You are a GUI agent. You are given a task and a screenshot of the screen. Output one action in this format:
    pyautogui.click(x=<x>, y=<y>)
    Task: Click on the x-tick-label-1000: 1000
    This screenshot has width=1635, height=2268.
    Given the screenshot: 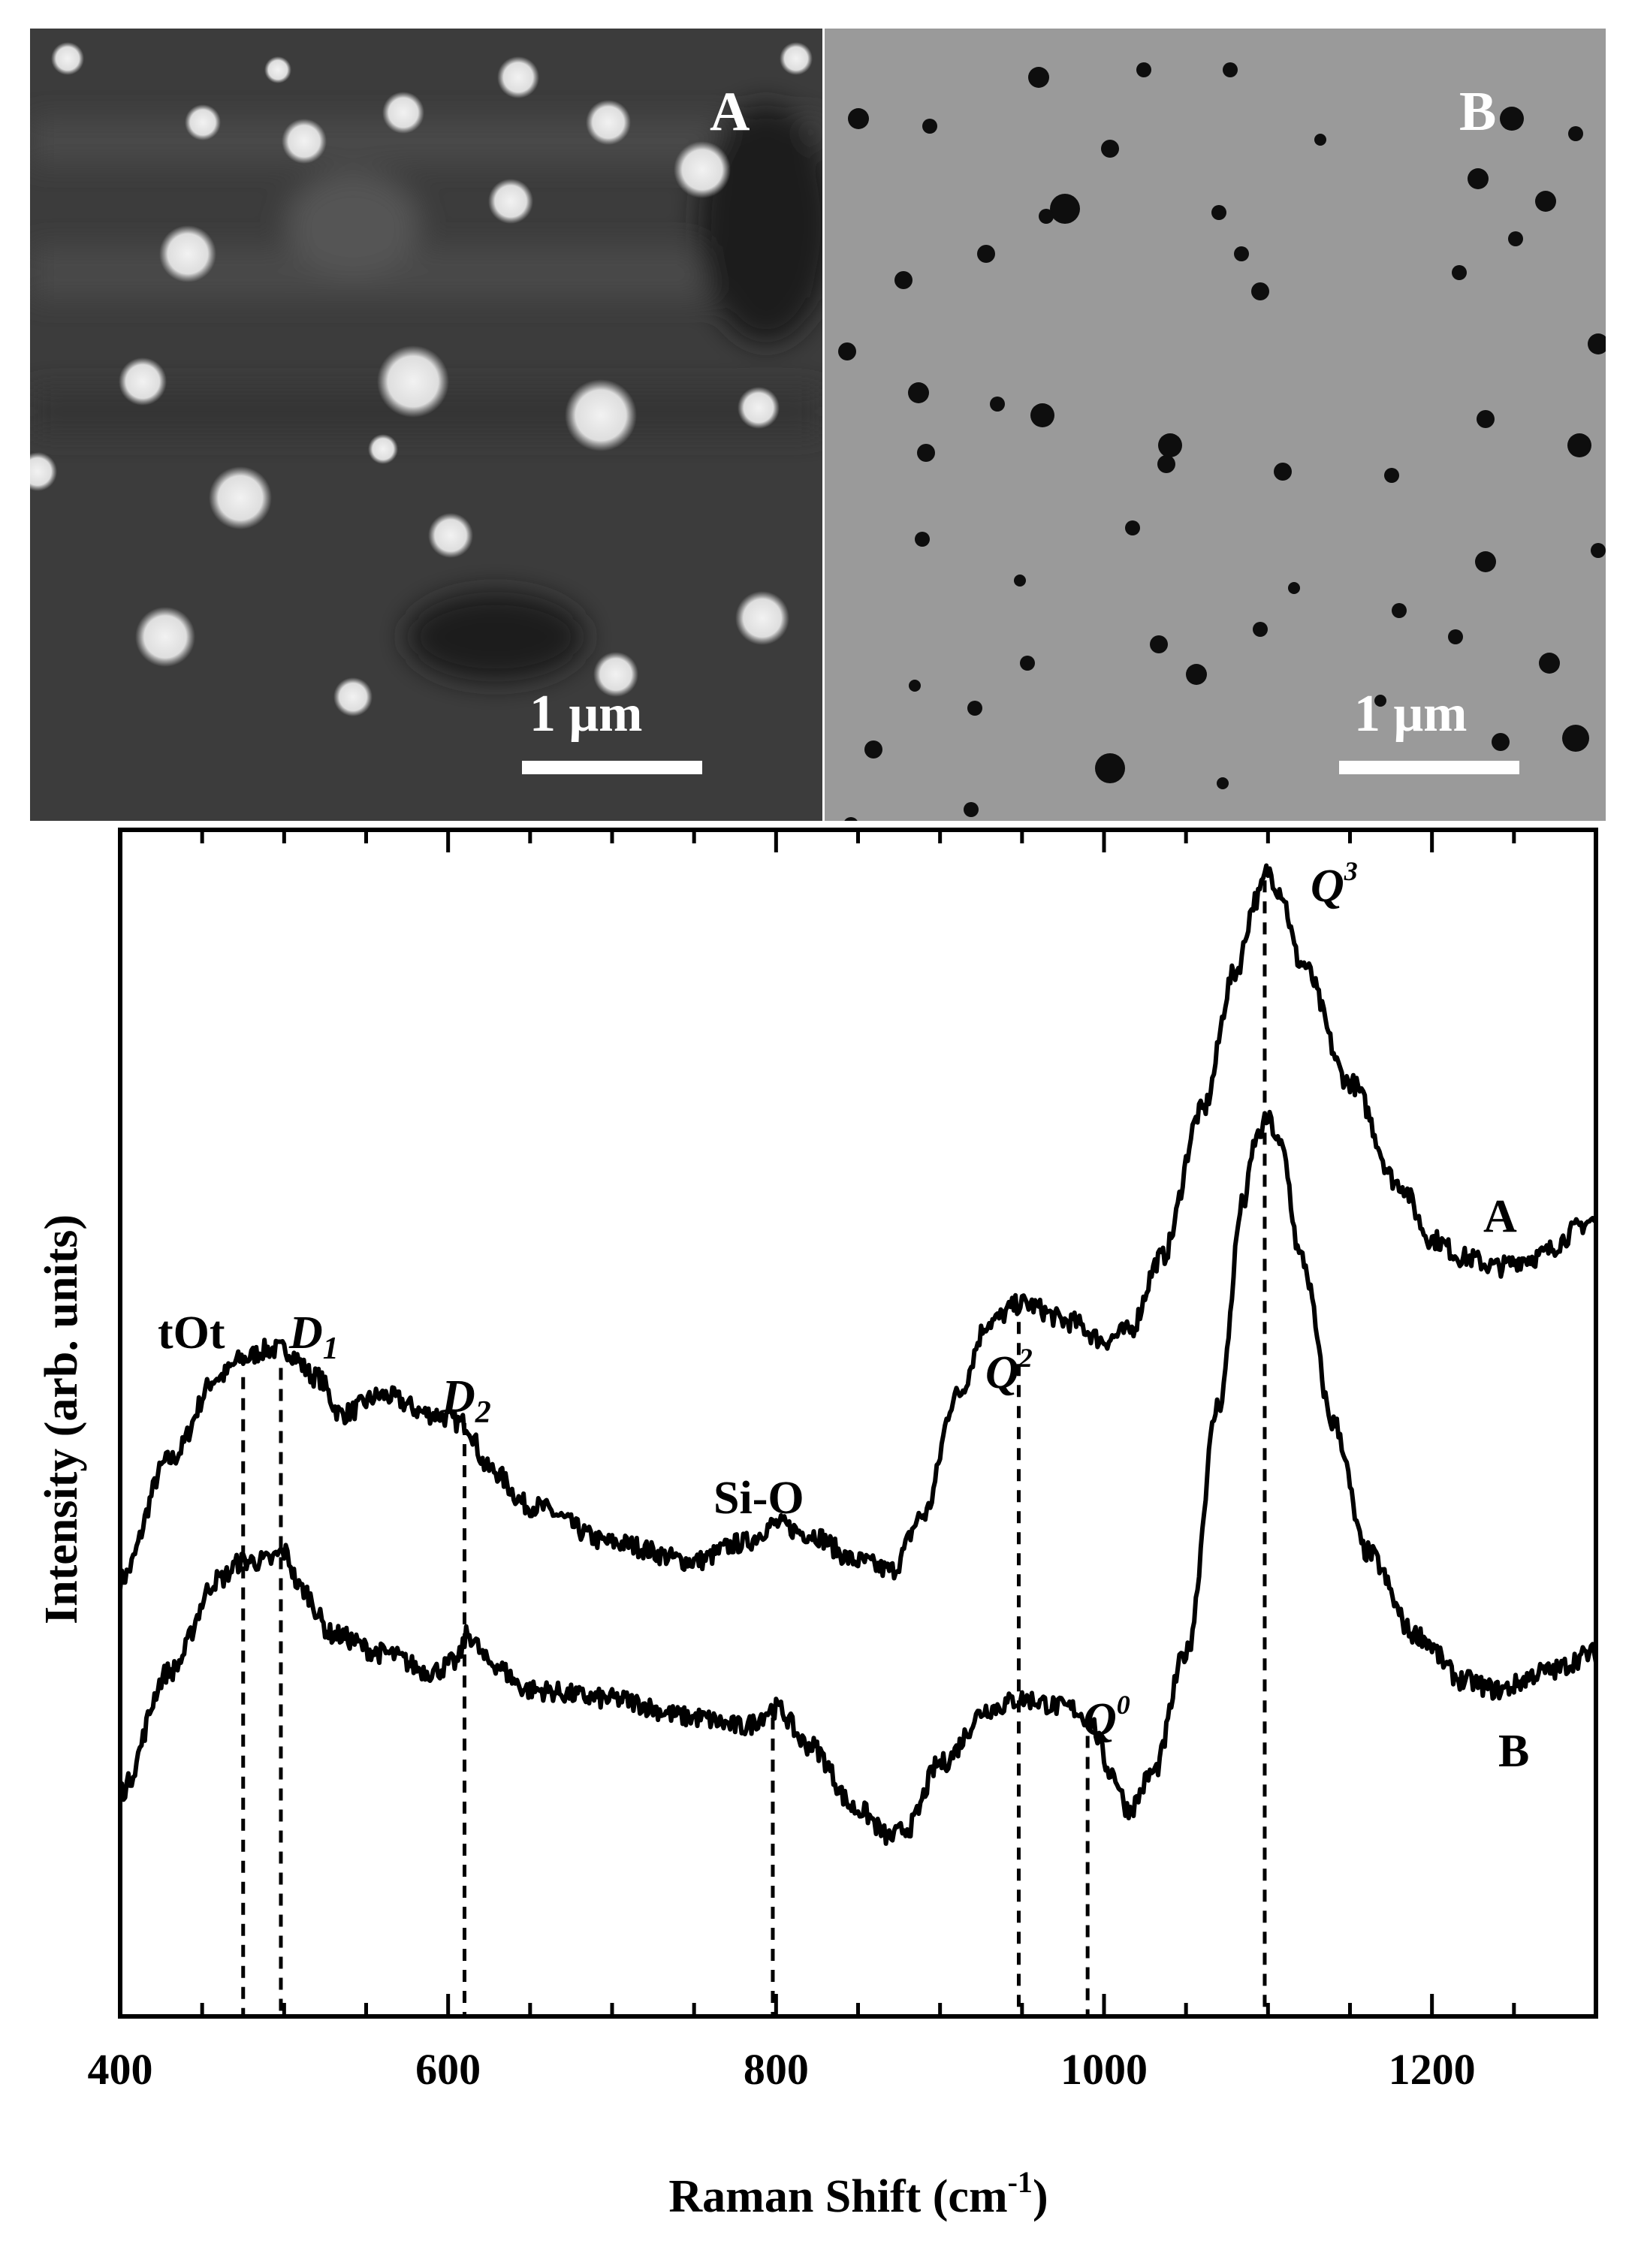 What is the action you would take?
    pyautogui.click(x=1104, y=2069)
    